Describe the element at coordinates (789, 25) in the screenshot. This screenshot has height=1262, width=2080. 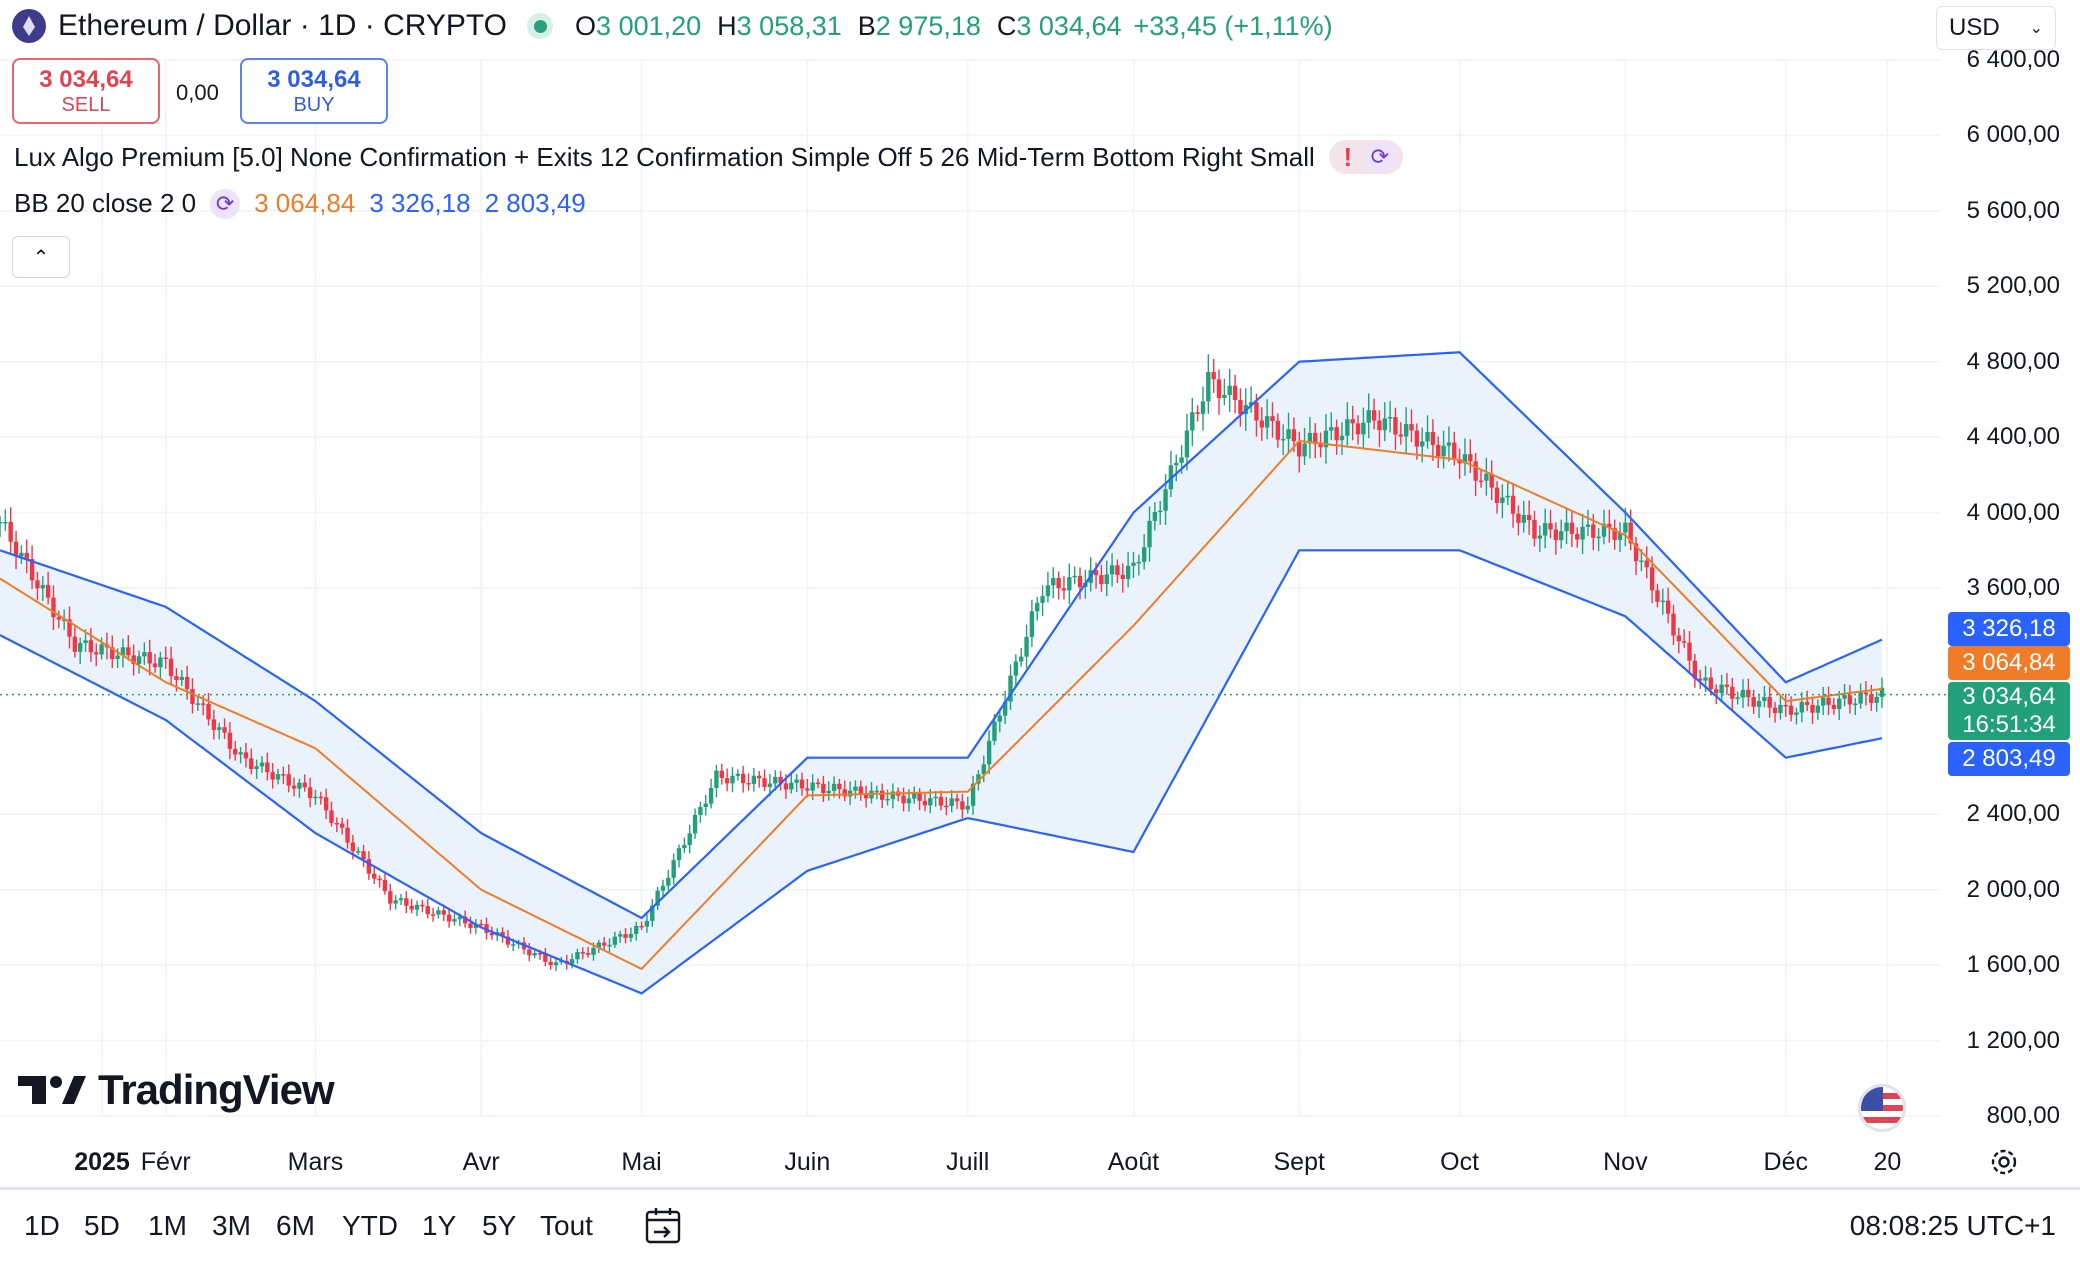
I see `high-value: 3 058,31` at that location.